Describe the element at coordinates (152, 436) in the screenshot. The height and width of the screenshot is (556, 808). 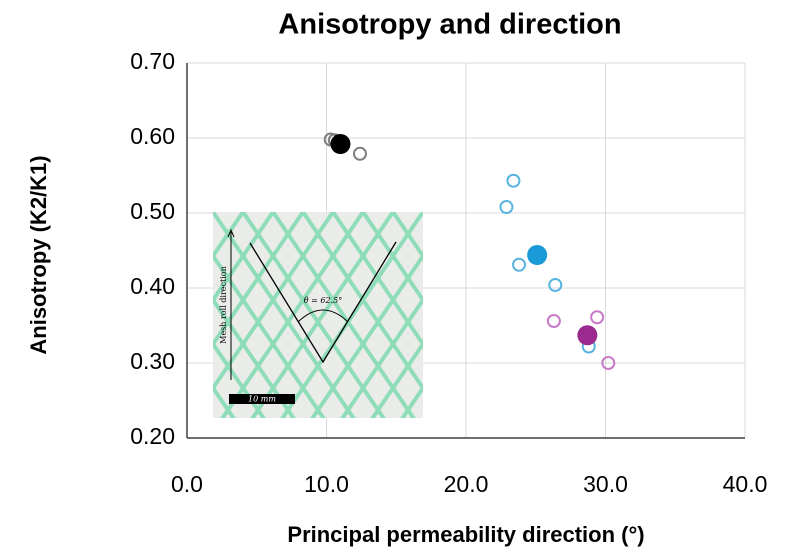
I see `y-tick-label: 0.20` at that location.